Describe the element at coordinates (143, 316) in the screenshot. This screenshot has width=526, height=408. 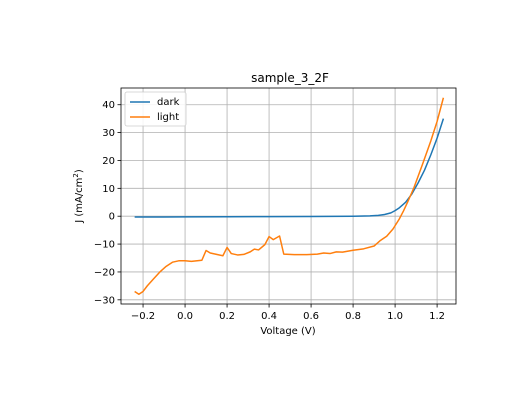
I see `x-tick-label: −0.2` at that location.